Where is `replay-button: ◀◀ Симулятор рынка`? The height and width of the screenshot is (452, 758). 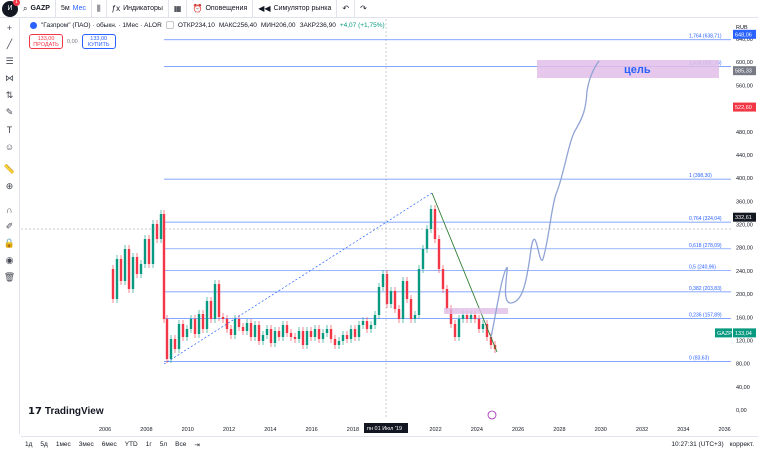
replay-button: ◀◀ Симулятор рынка is located at coordinates (295, 9).